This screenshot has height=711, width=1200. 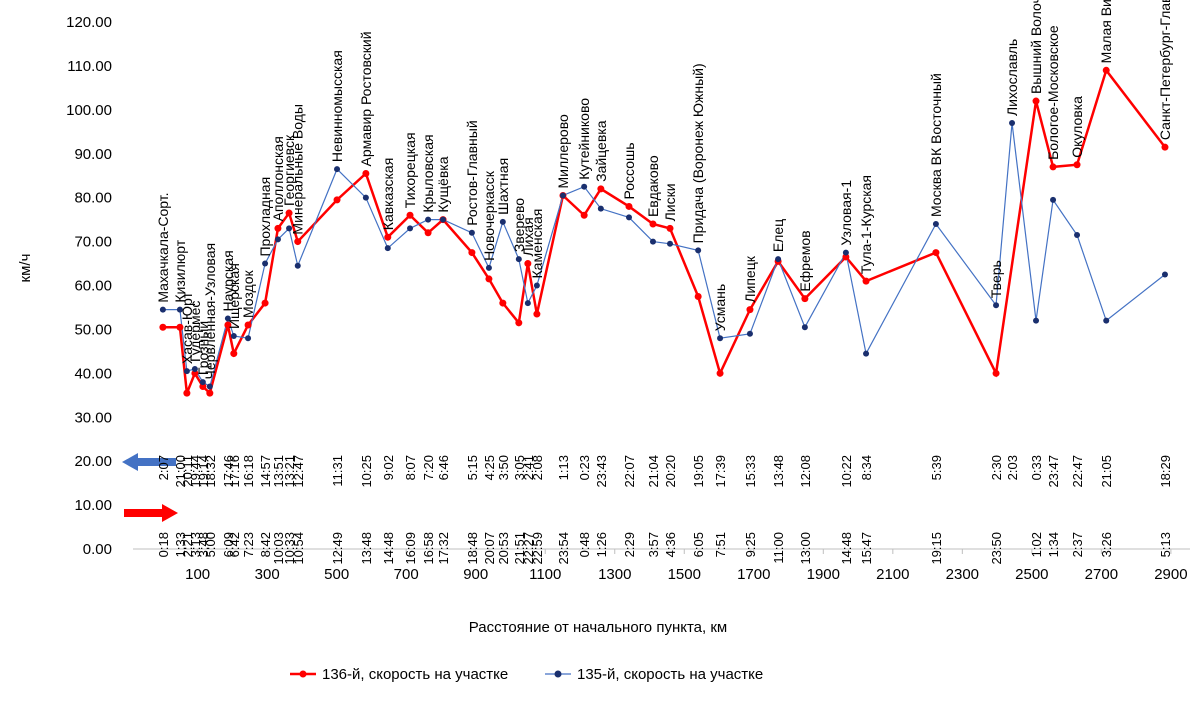 What do you see at coordinates (753, 574) in the screenshot?
I see `x-tick-label: 1700` at bounding box center [753, 574].